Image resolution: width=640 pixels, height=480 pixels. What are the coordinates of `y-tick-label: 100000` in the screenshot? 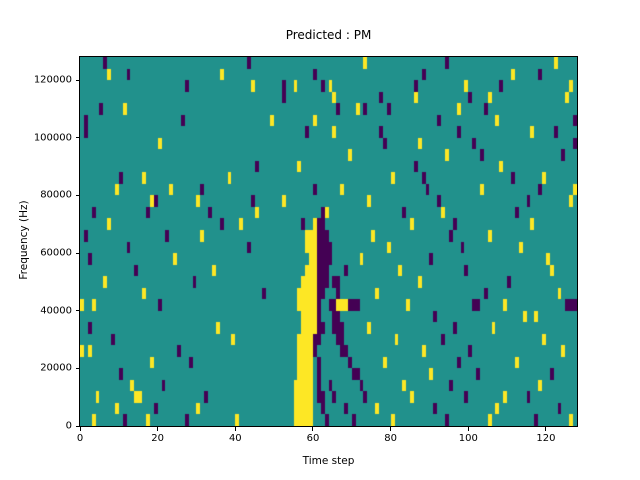 It's located at (52, 138).